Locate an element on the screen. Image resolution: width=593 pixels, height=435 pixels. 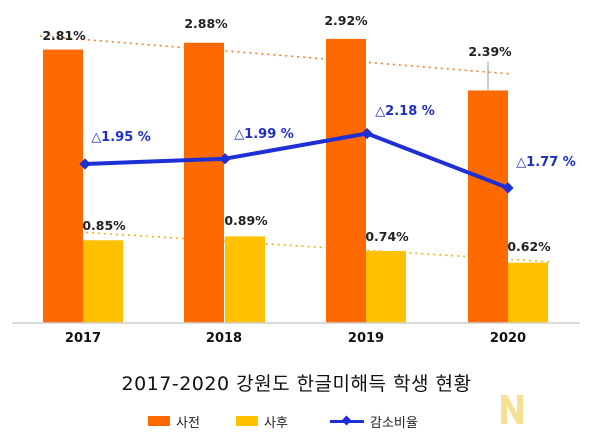
data-label-pre-2017: 2.81% is located at coordinates (64, 35).